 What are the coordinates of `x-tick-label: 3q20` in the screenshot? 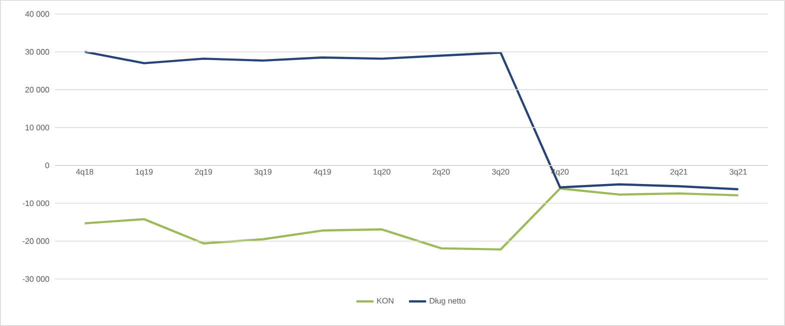 It's located at (501, 172).